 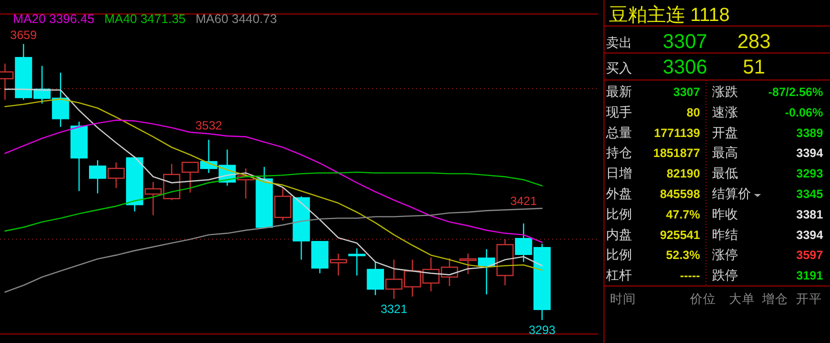 What do you see at coordinates (725, 234) in the screenshot?
I see `text: 昨结` at bounding box center [725, 234].